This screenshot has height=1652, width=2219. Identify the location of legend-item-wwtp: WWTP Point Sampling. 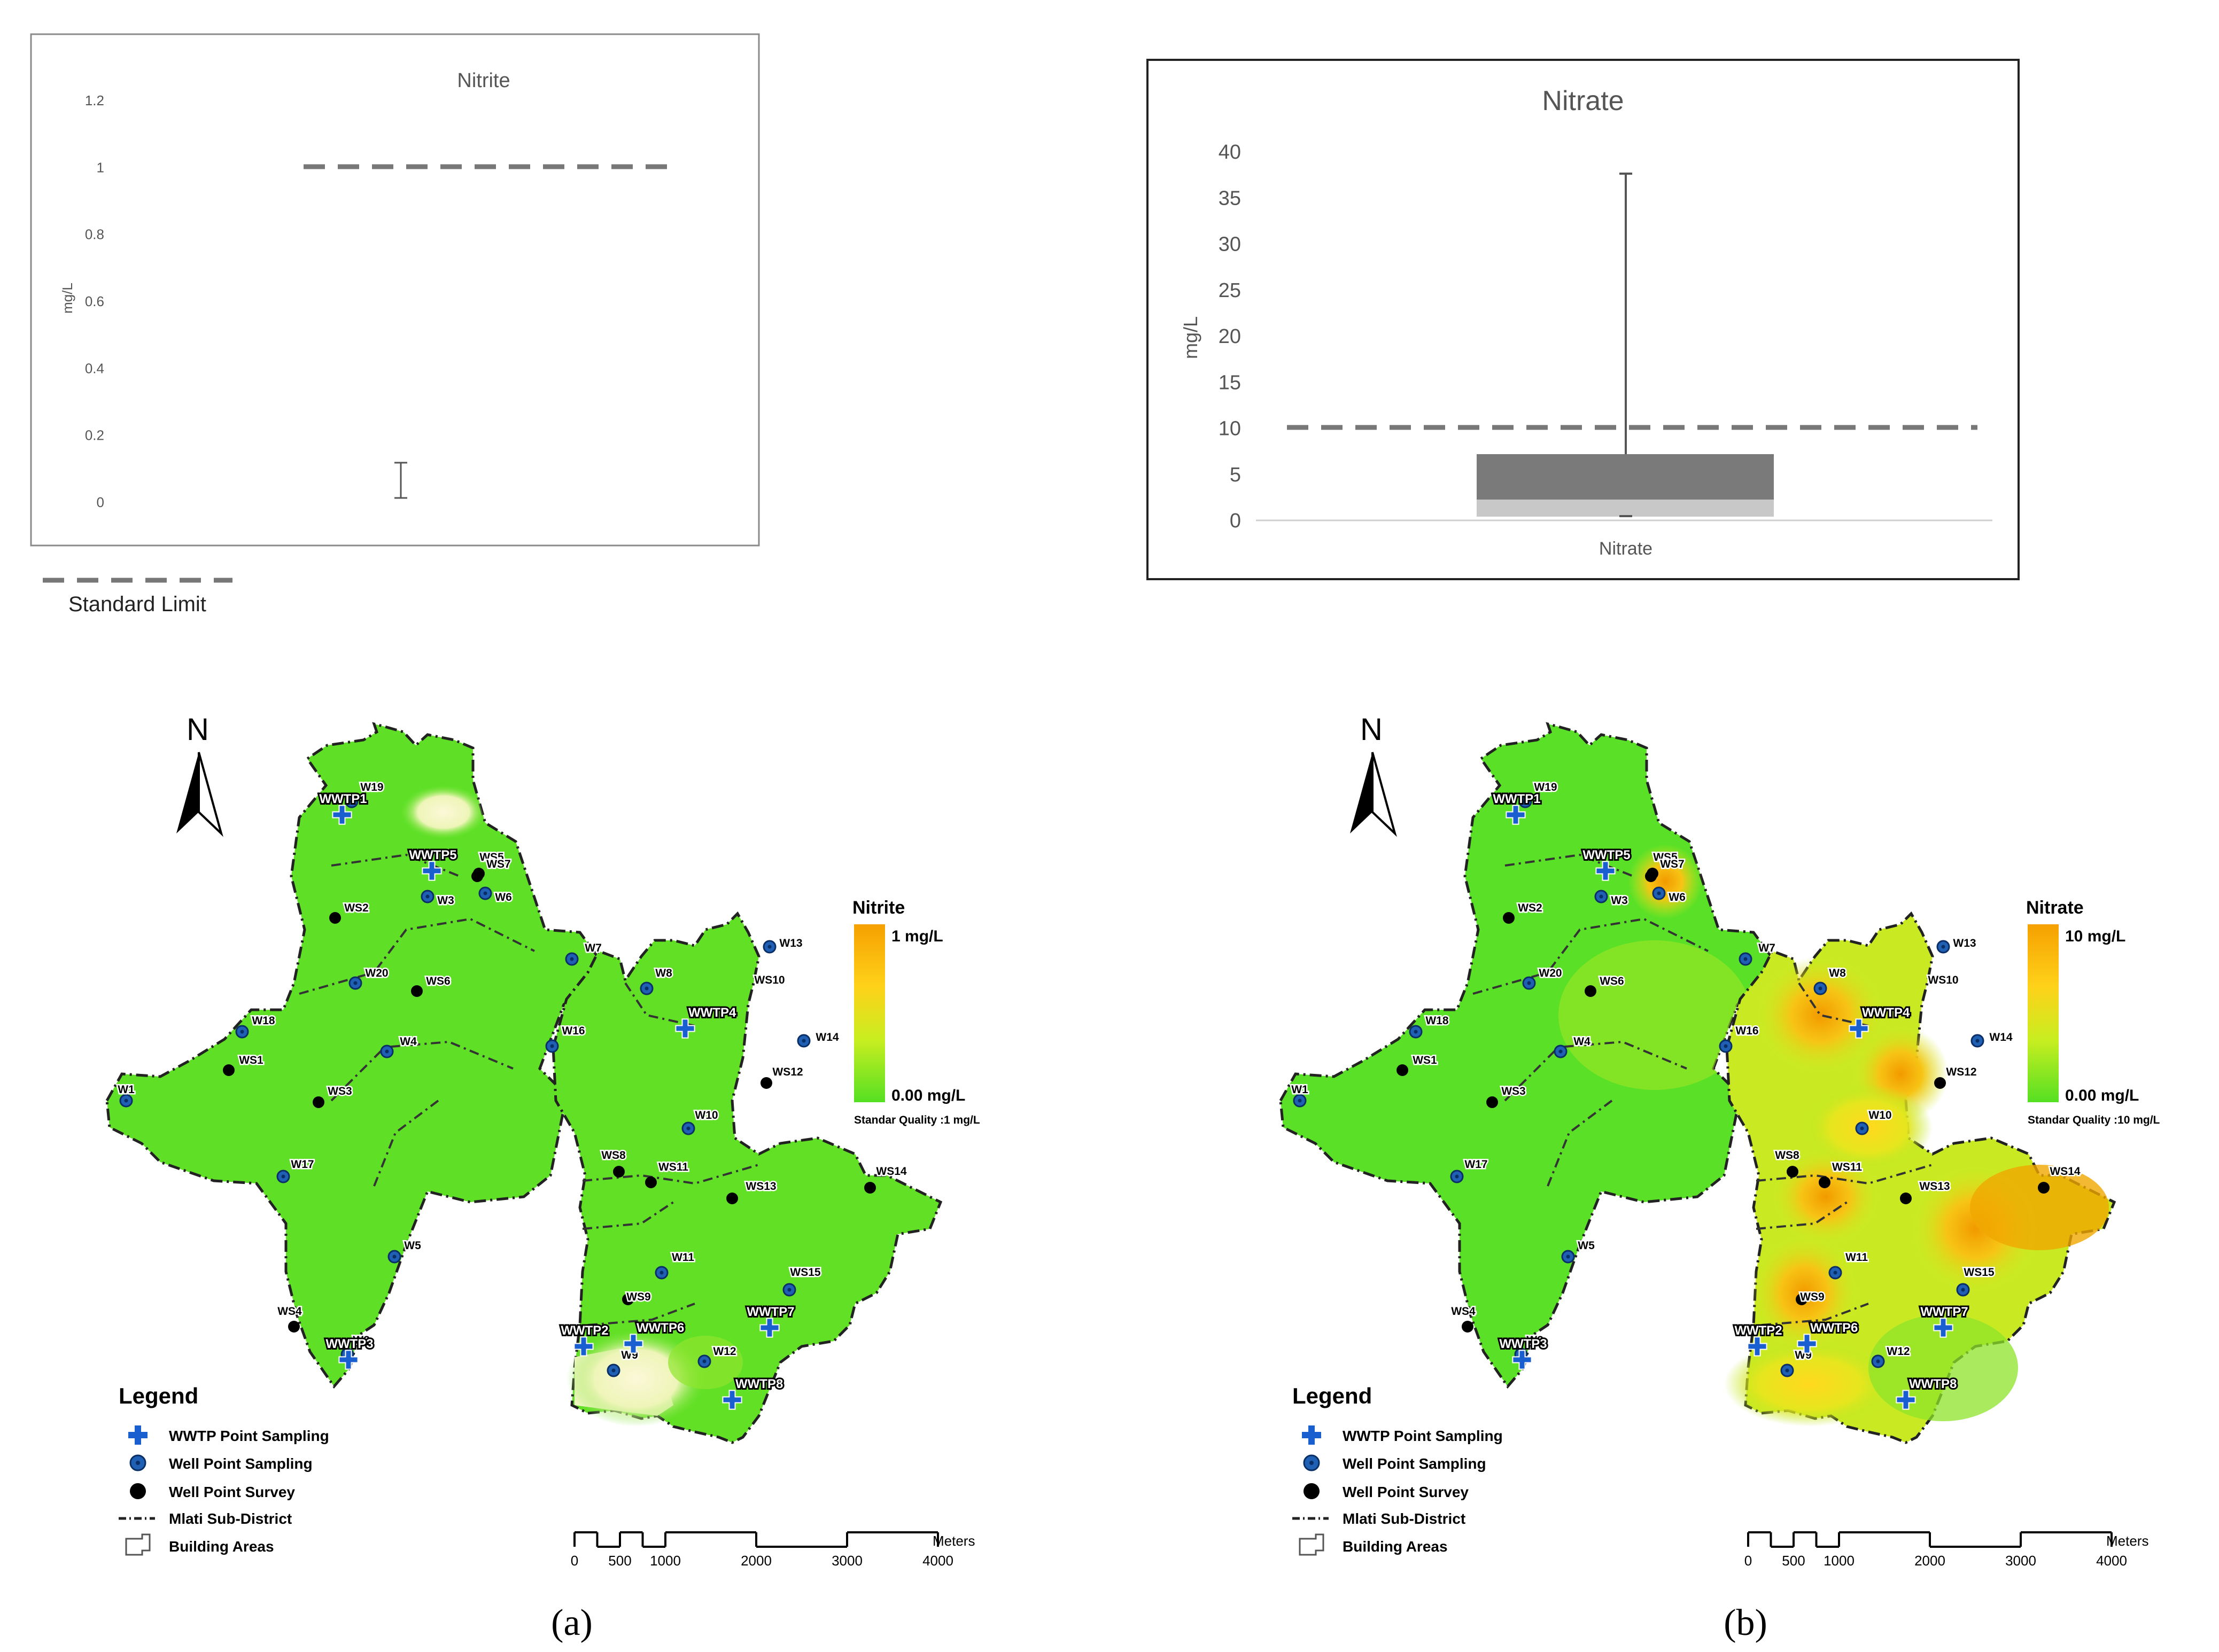
(249, 1436).